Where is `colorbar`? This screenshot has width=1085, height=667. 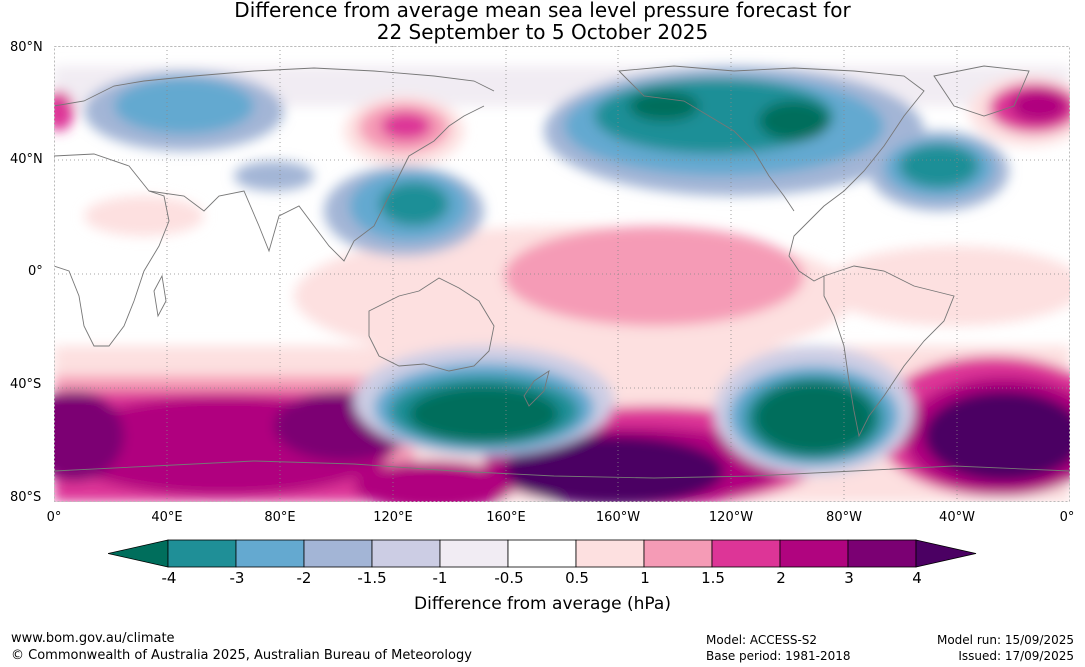
colorbar is located at coordinates (542, 553).